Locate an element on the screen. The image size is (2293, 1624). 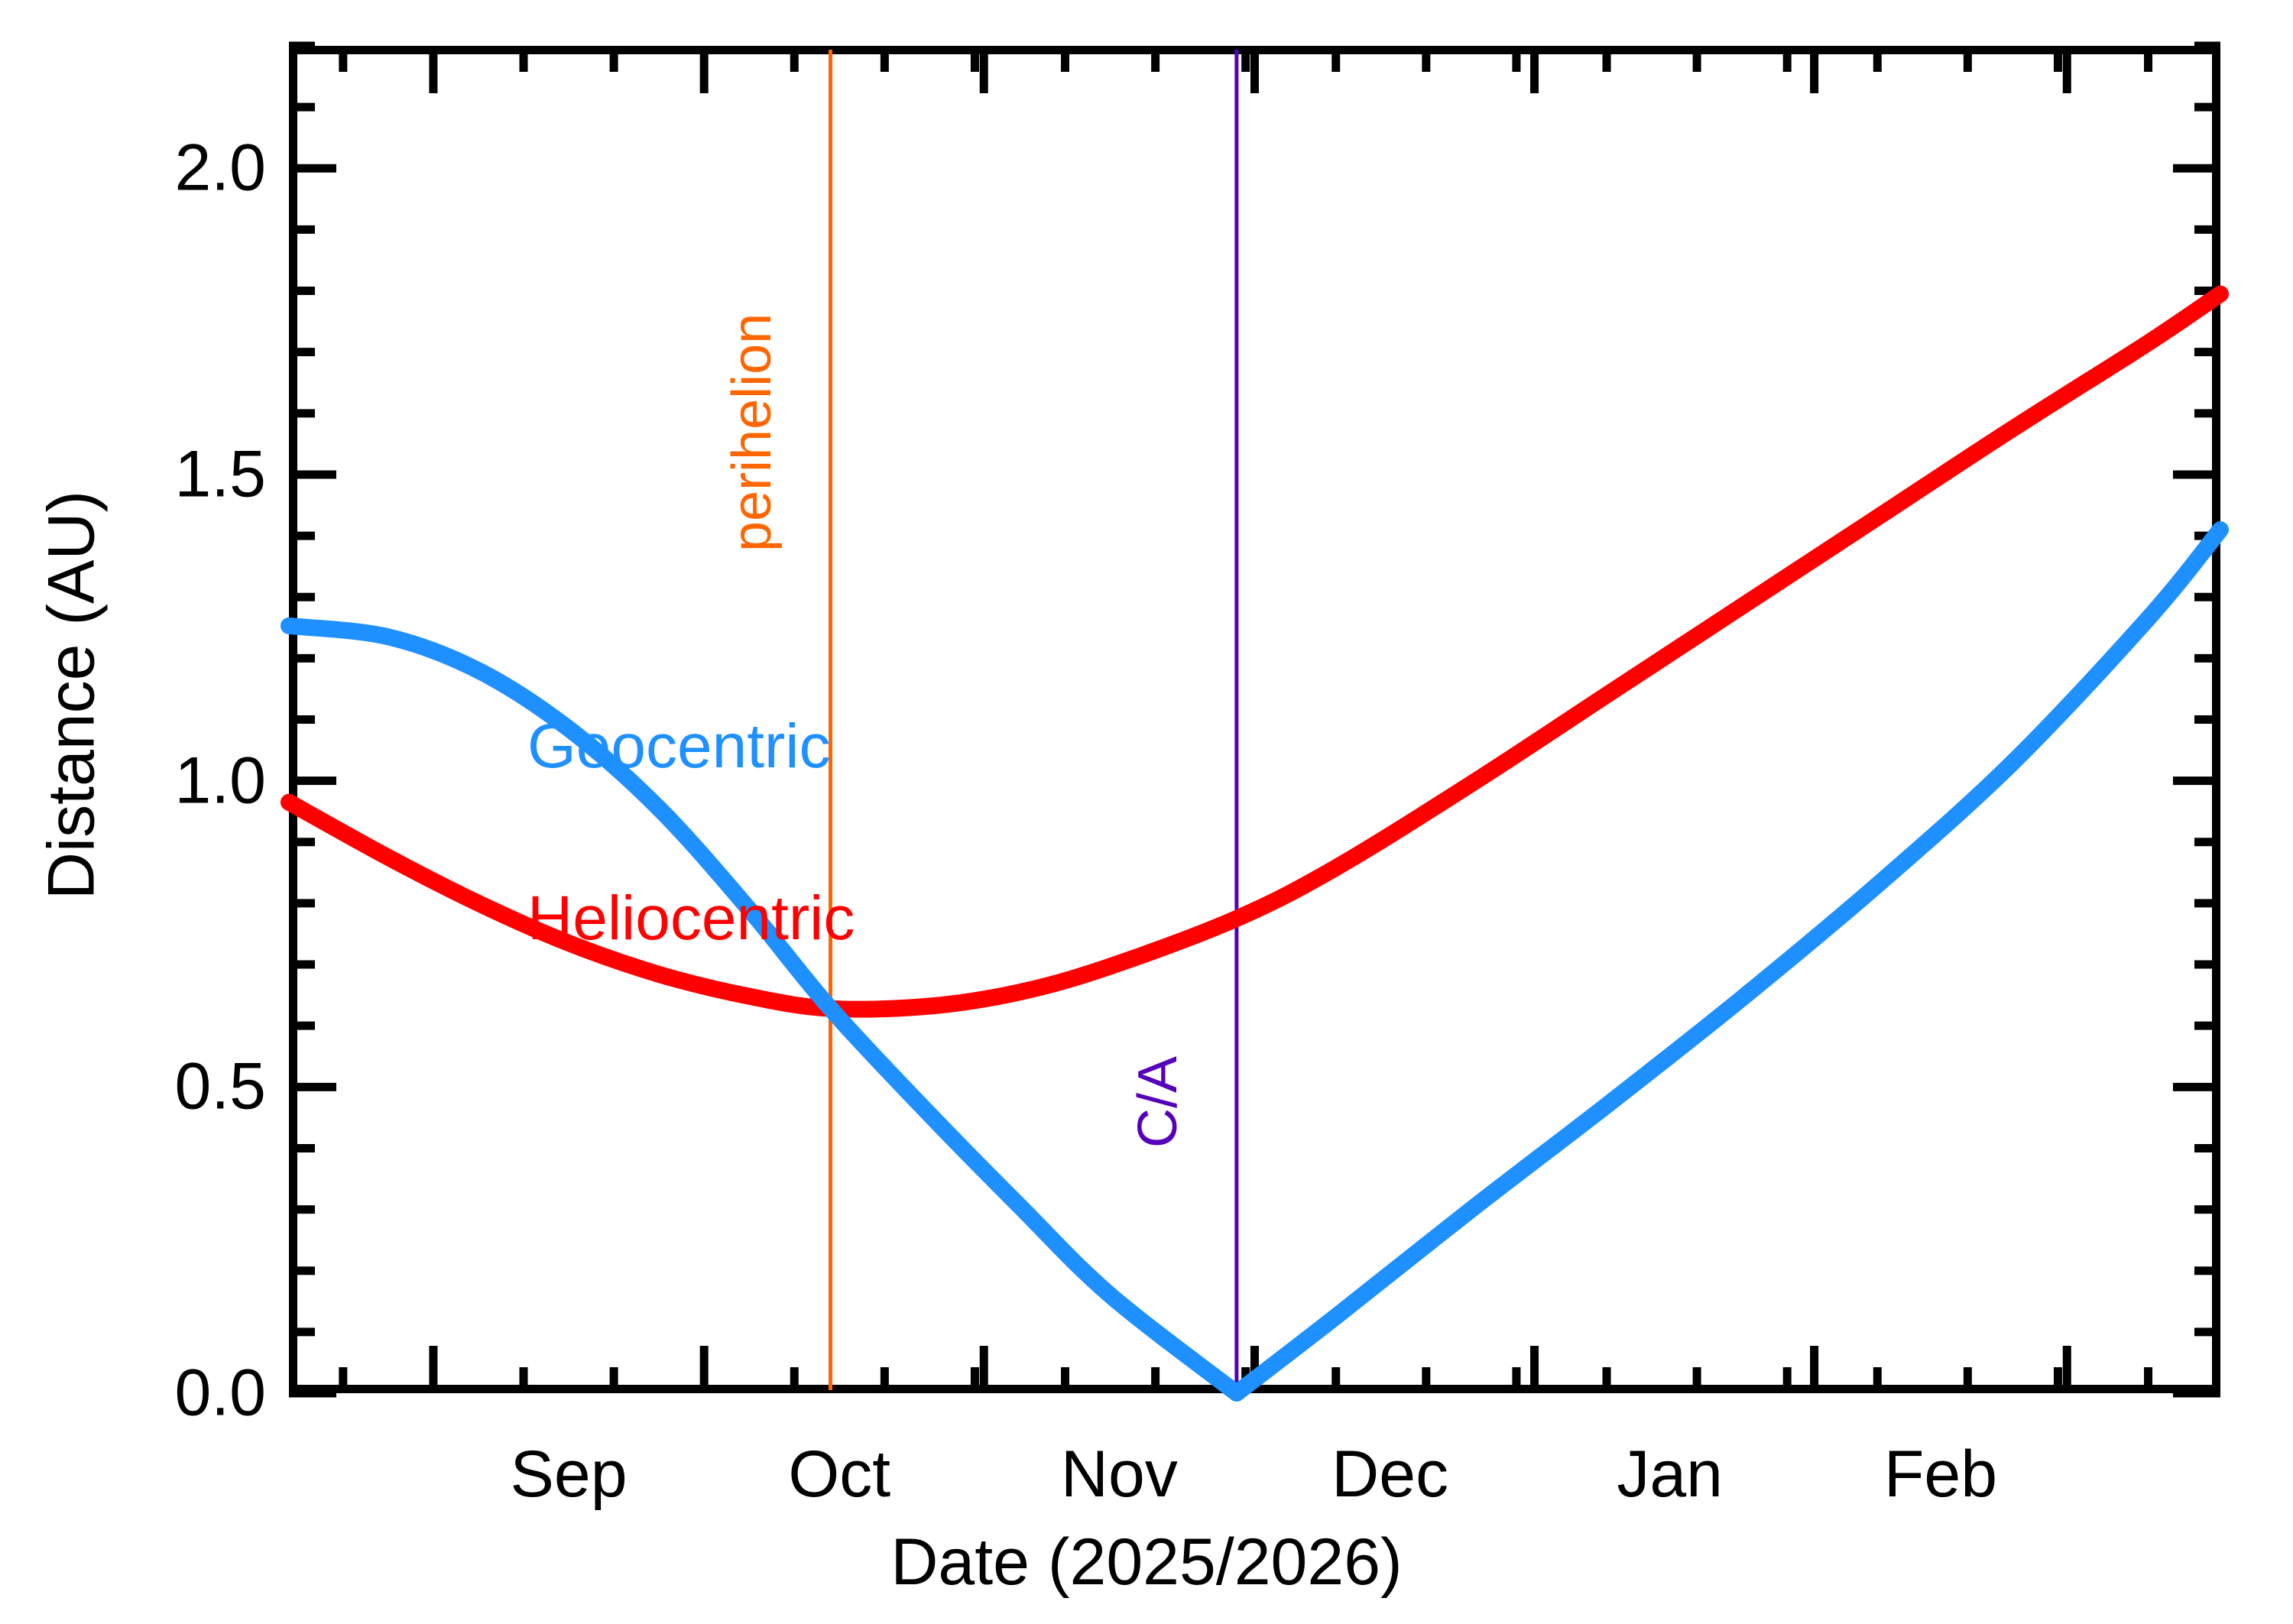
x-tick-label: Oct is located at coordinates (839, 1474).